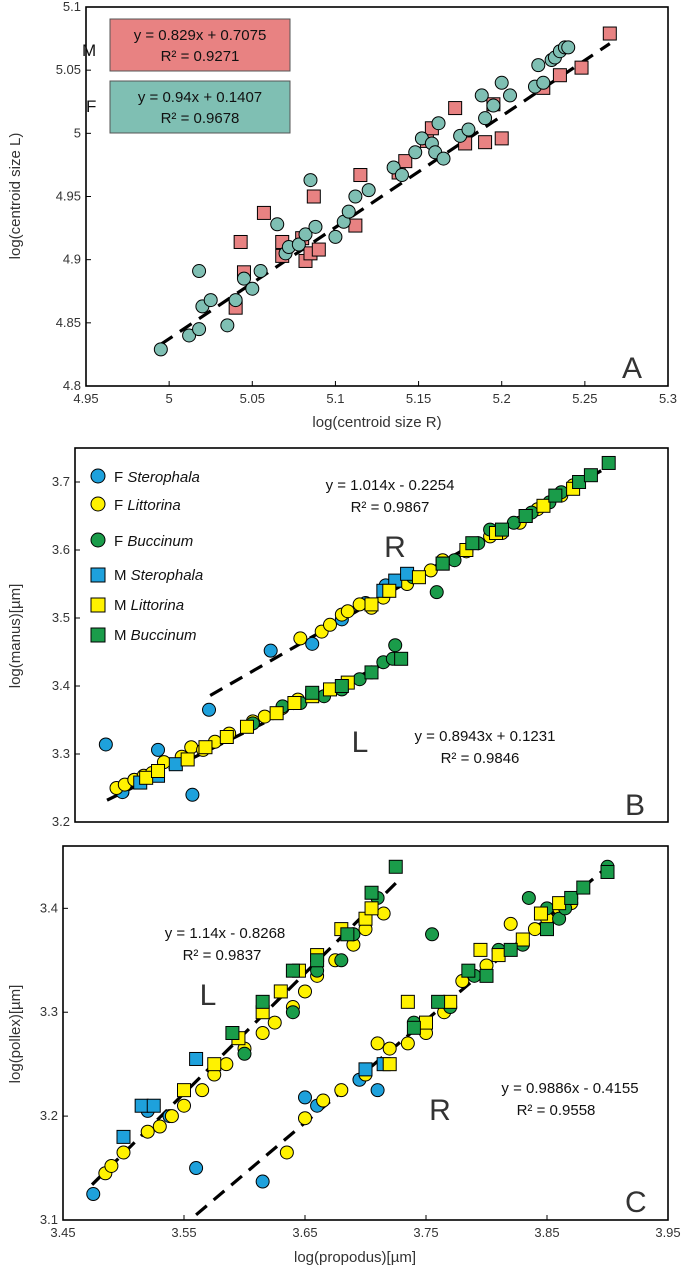  Describe the element at coordinates (635, 805) in the screenshot. I see `panel-b-letter: B` at that location.